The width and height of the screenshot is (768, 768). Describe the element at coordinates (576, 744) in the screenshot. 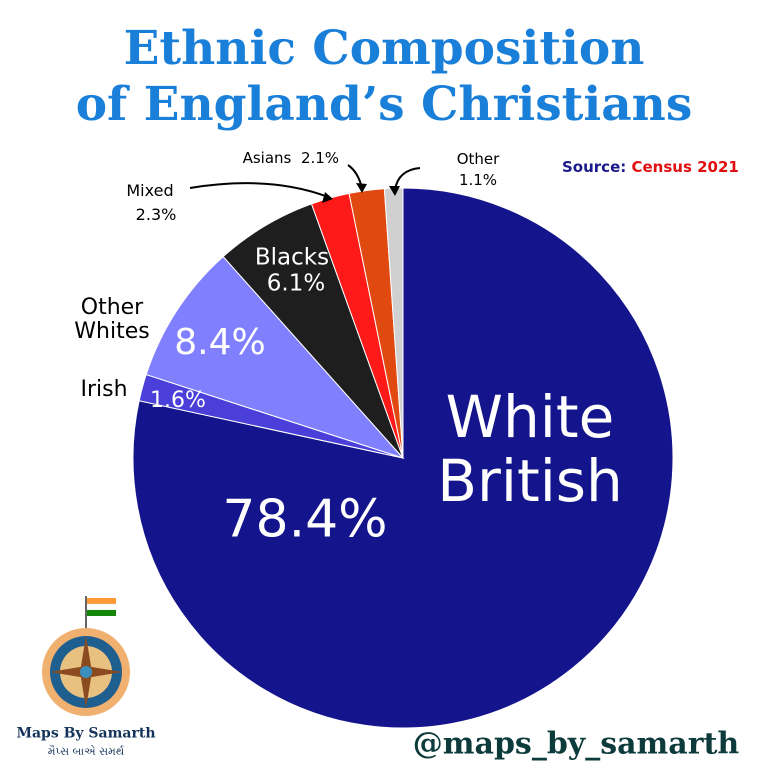

I see `handle: @maps_by_samarth` at that location.